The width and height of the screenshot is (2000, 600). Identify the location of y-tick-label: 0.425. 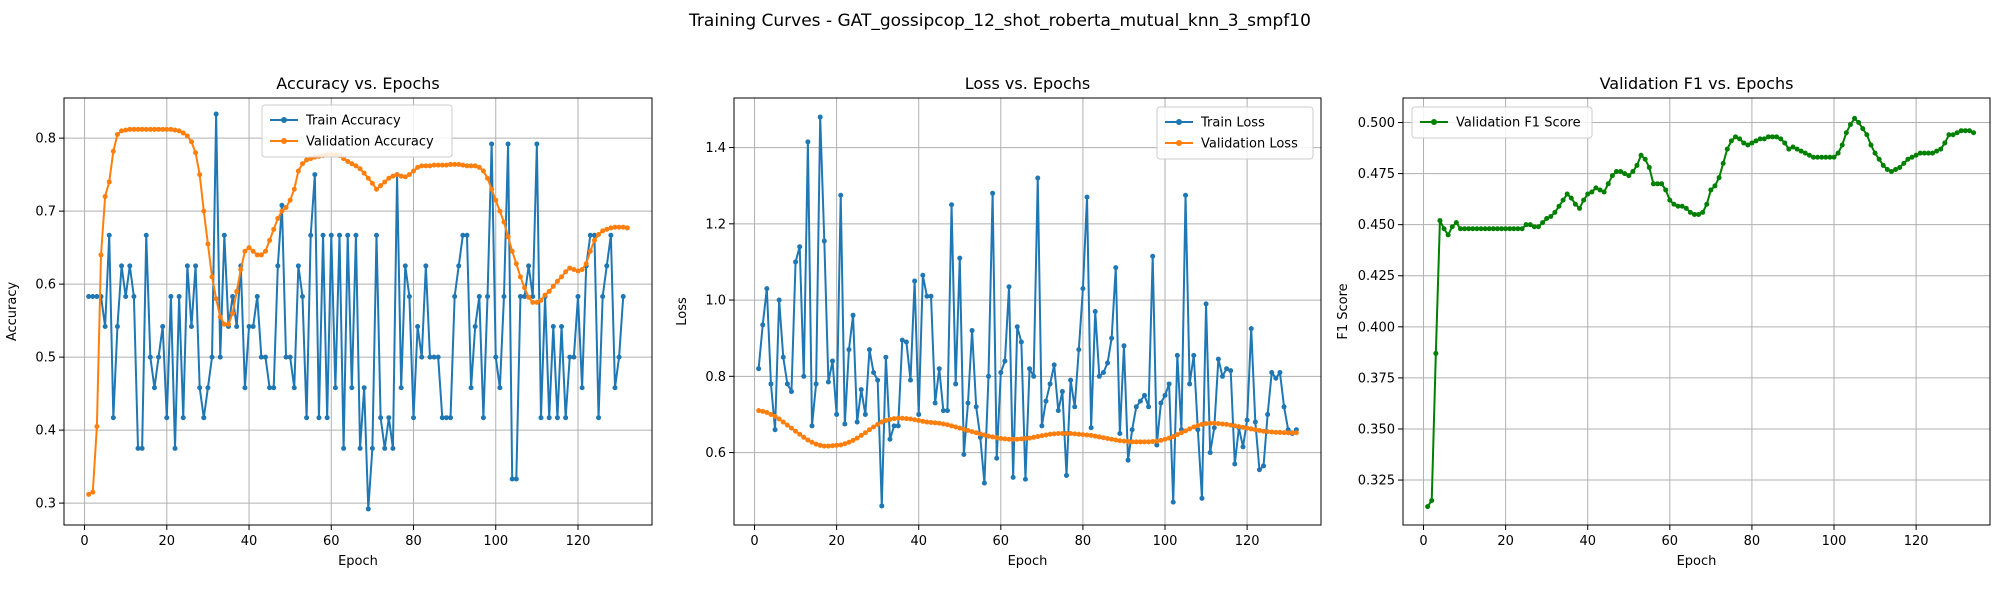
(1376, 276).